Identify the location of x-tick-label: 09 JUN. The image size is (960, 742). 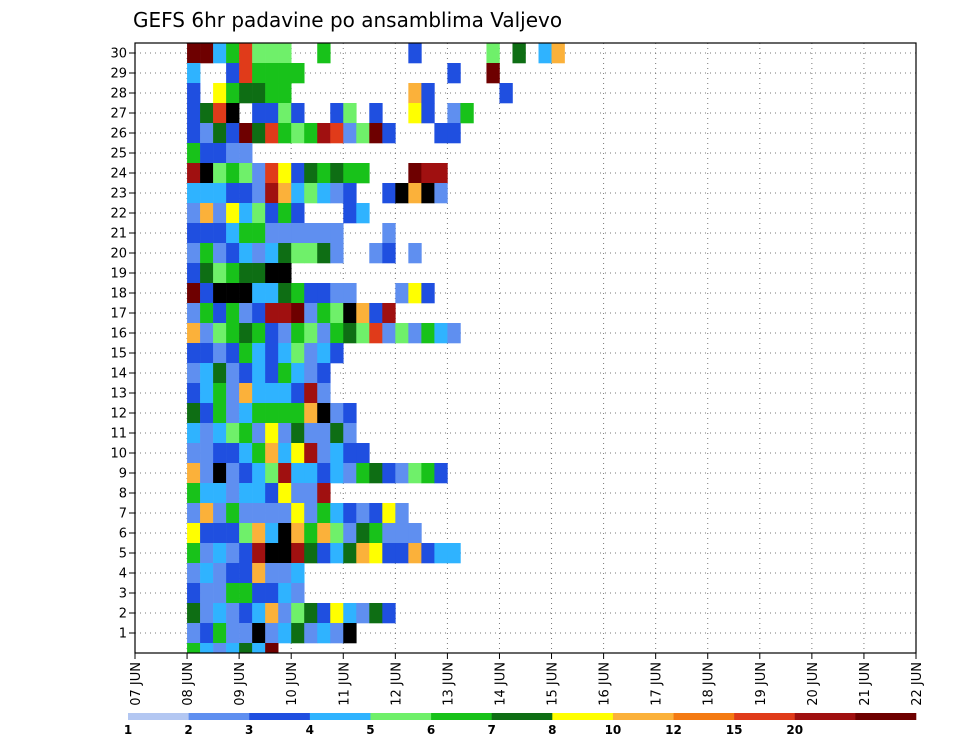
(240, 684).